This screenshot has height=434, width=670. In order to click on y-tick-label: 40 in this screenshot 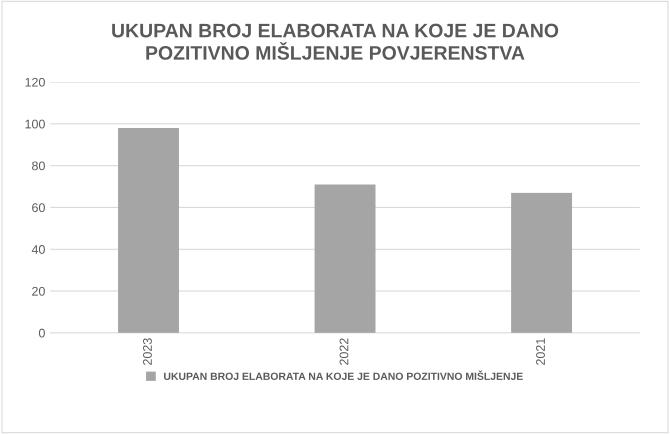, I will do `click(38, 249)`.